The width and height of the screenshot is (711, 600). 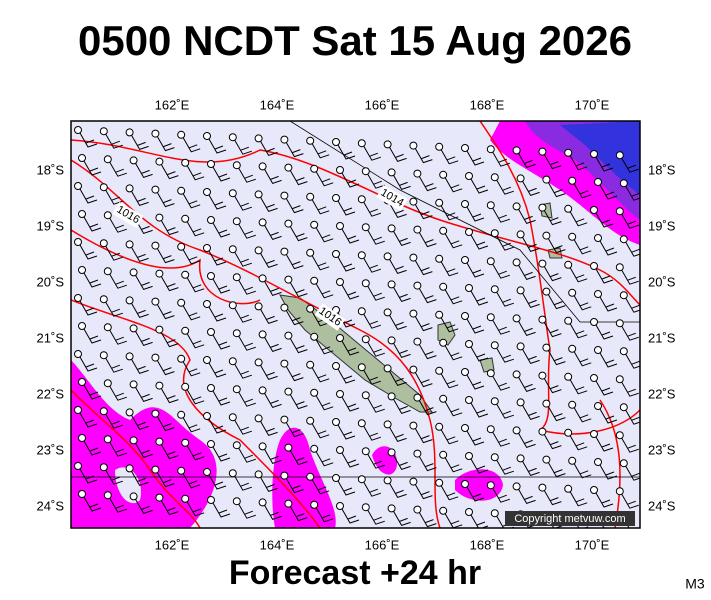 I want to click on lon-label: 164˚E, so click(x=277, y=104).